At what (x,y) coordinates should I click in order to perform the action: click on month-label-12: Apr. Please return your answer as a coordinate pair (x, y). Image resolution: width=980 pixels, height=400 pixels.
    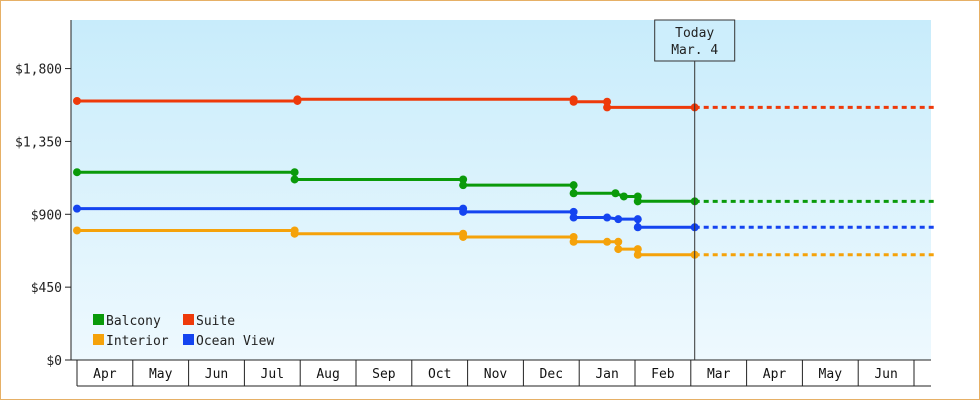
    Looking at the image, I should click on (775, 374).